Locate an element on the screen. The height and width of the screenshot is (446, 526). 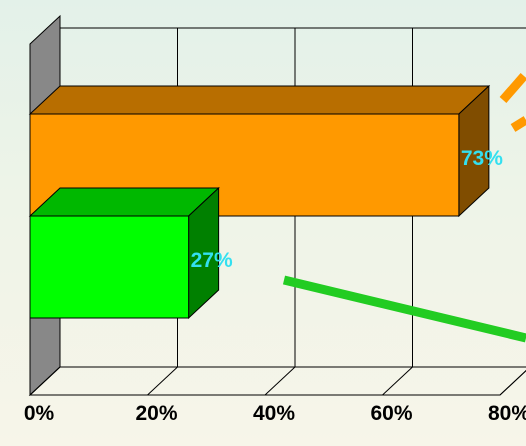
bar is located at coordinates (124, 253).